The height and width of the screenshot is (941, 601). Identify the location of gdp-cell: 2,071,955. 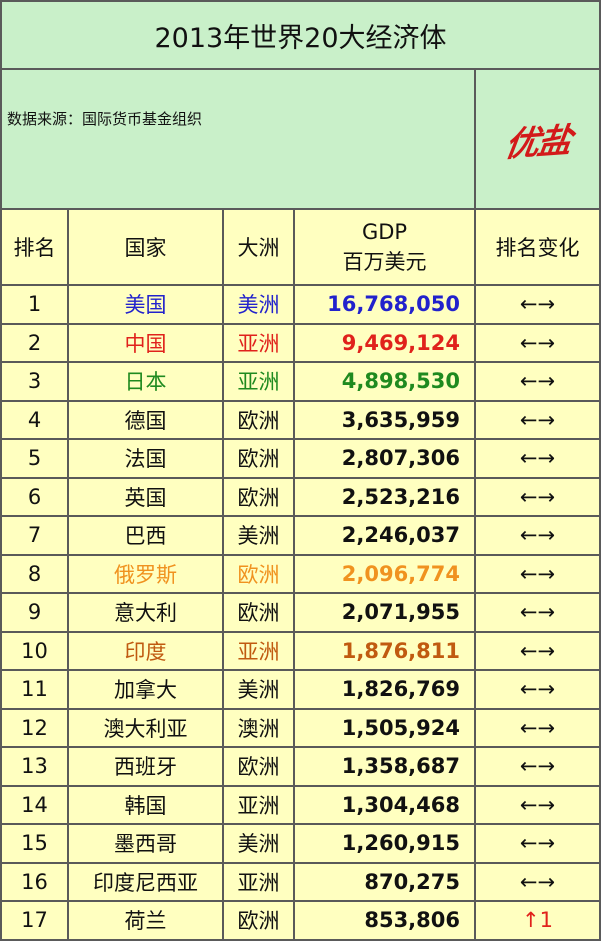
(384, 612).